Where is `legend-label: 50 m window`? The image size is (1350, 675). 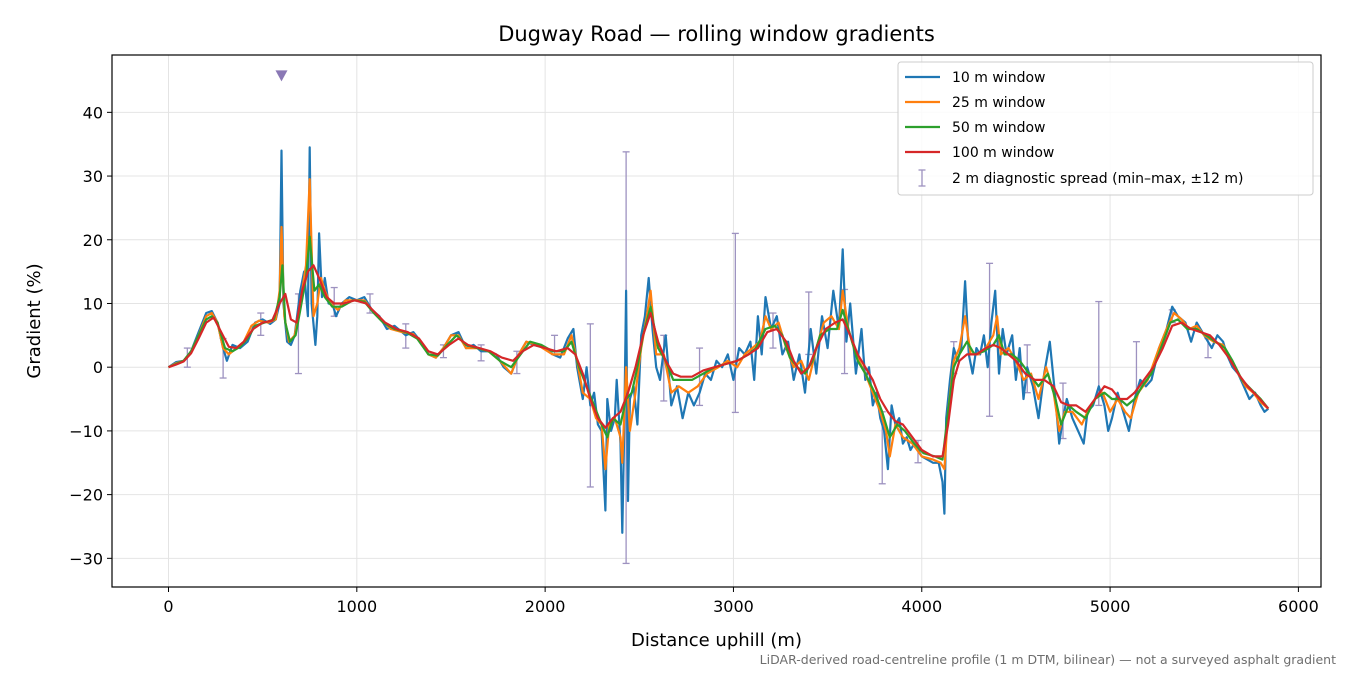 legend-label: 50 m window is located at coordinates (998, 128).